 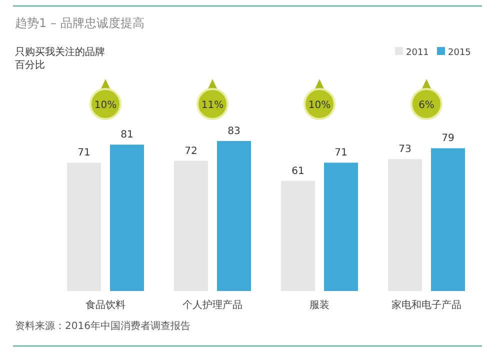 I want to click on x-tick-label: 个人护理产品, so click(x=212, y=305).